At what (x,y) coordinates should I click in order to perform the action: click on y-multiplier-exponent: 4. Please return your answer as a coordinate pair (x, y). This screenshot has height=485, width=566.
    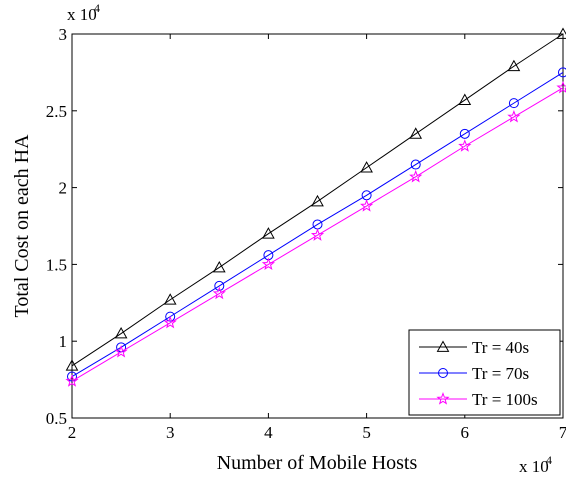
    Looking at the image, I should click on (97, 8).